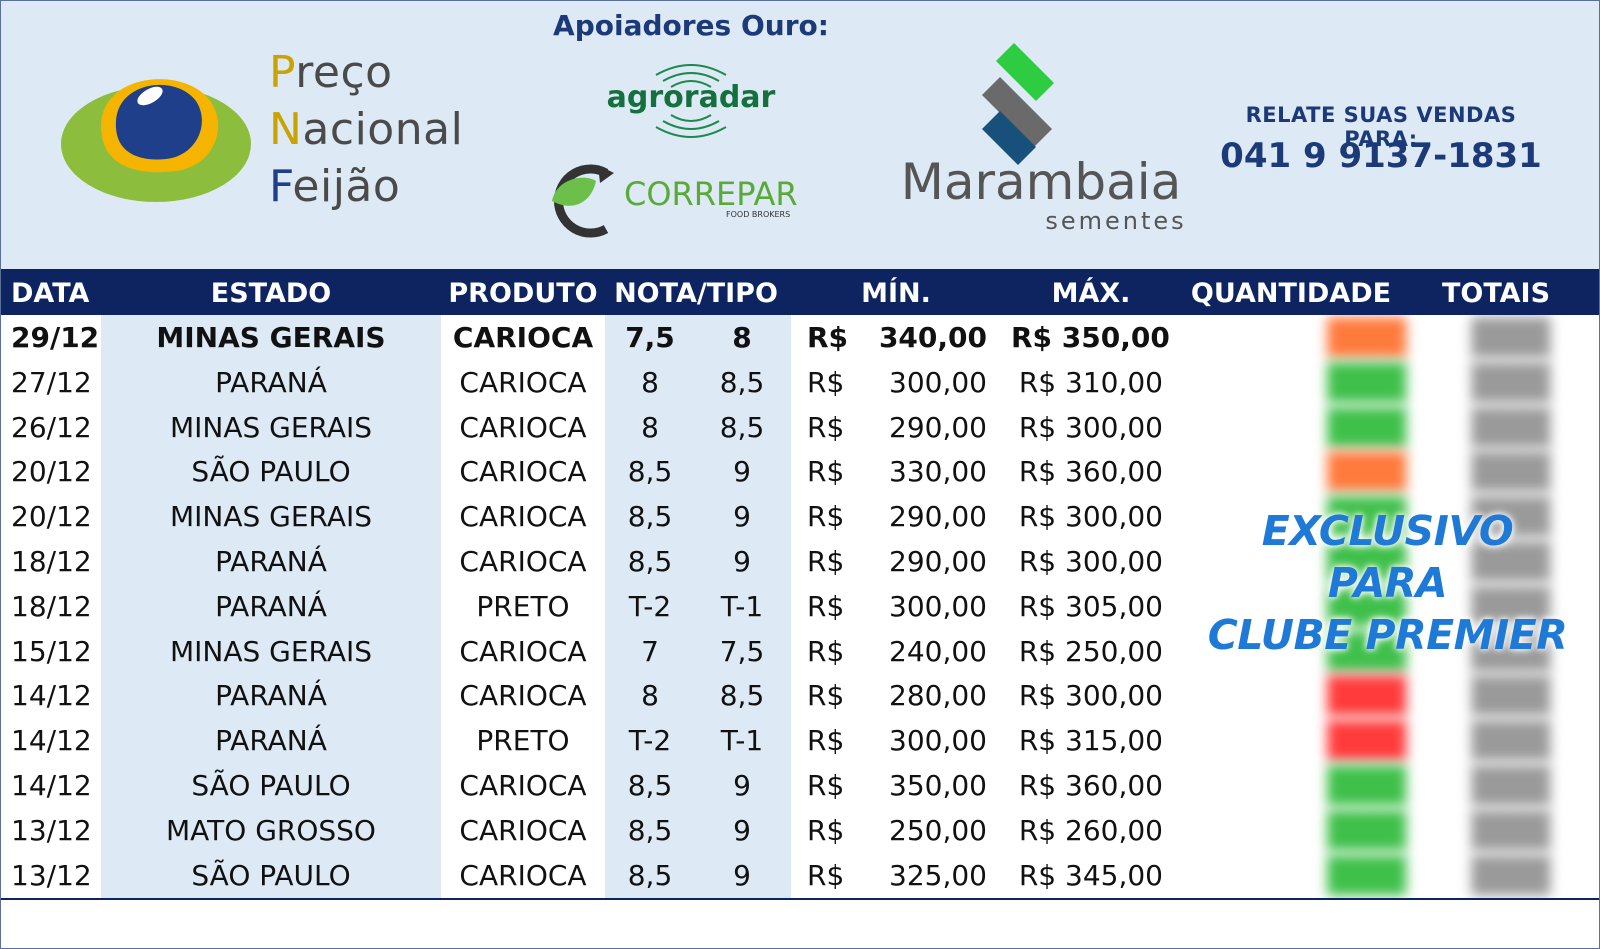 The height and width of the screenshot is (949, 1600). What do you see at coordinates (271, 293) in the screenshot?
I see `header-estado: ESTADO` at bounding box center [271, 293].